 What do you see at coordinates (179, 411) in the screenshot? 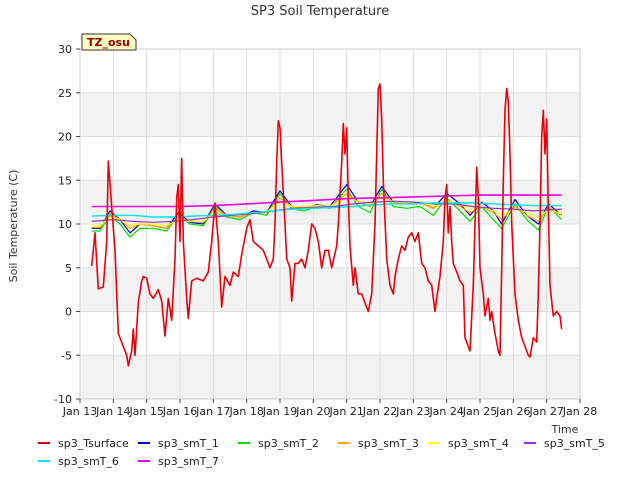
I see `x-tick-label: Jan 16` at bounding box center [179, 411].